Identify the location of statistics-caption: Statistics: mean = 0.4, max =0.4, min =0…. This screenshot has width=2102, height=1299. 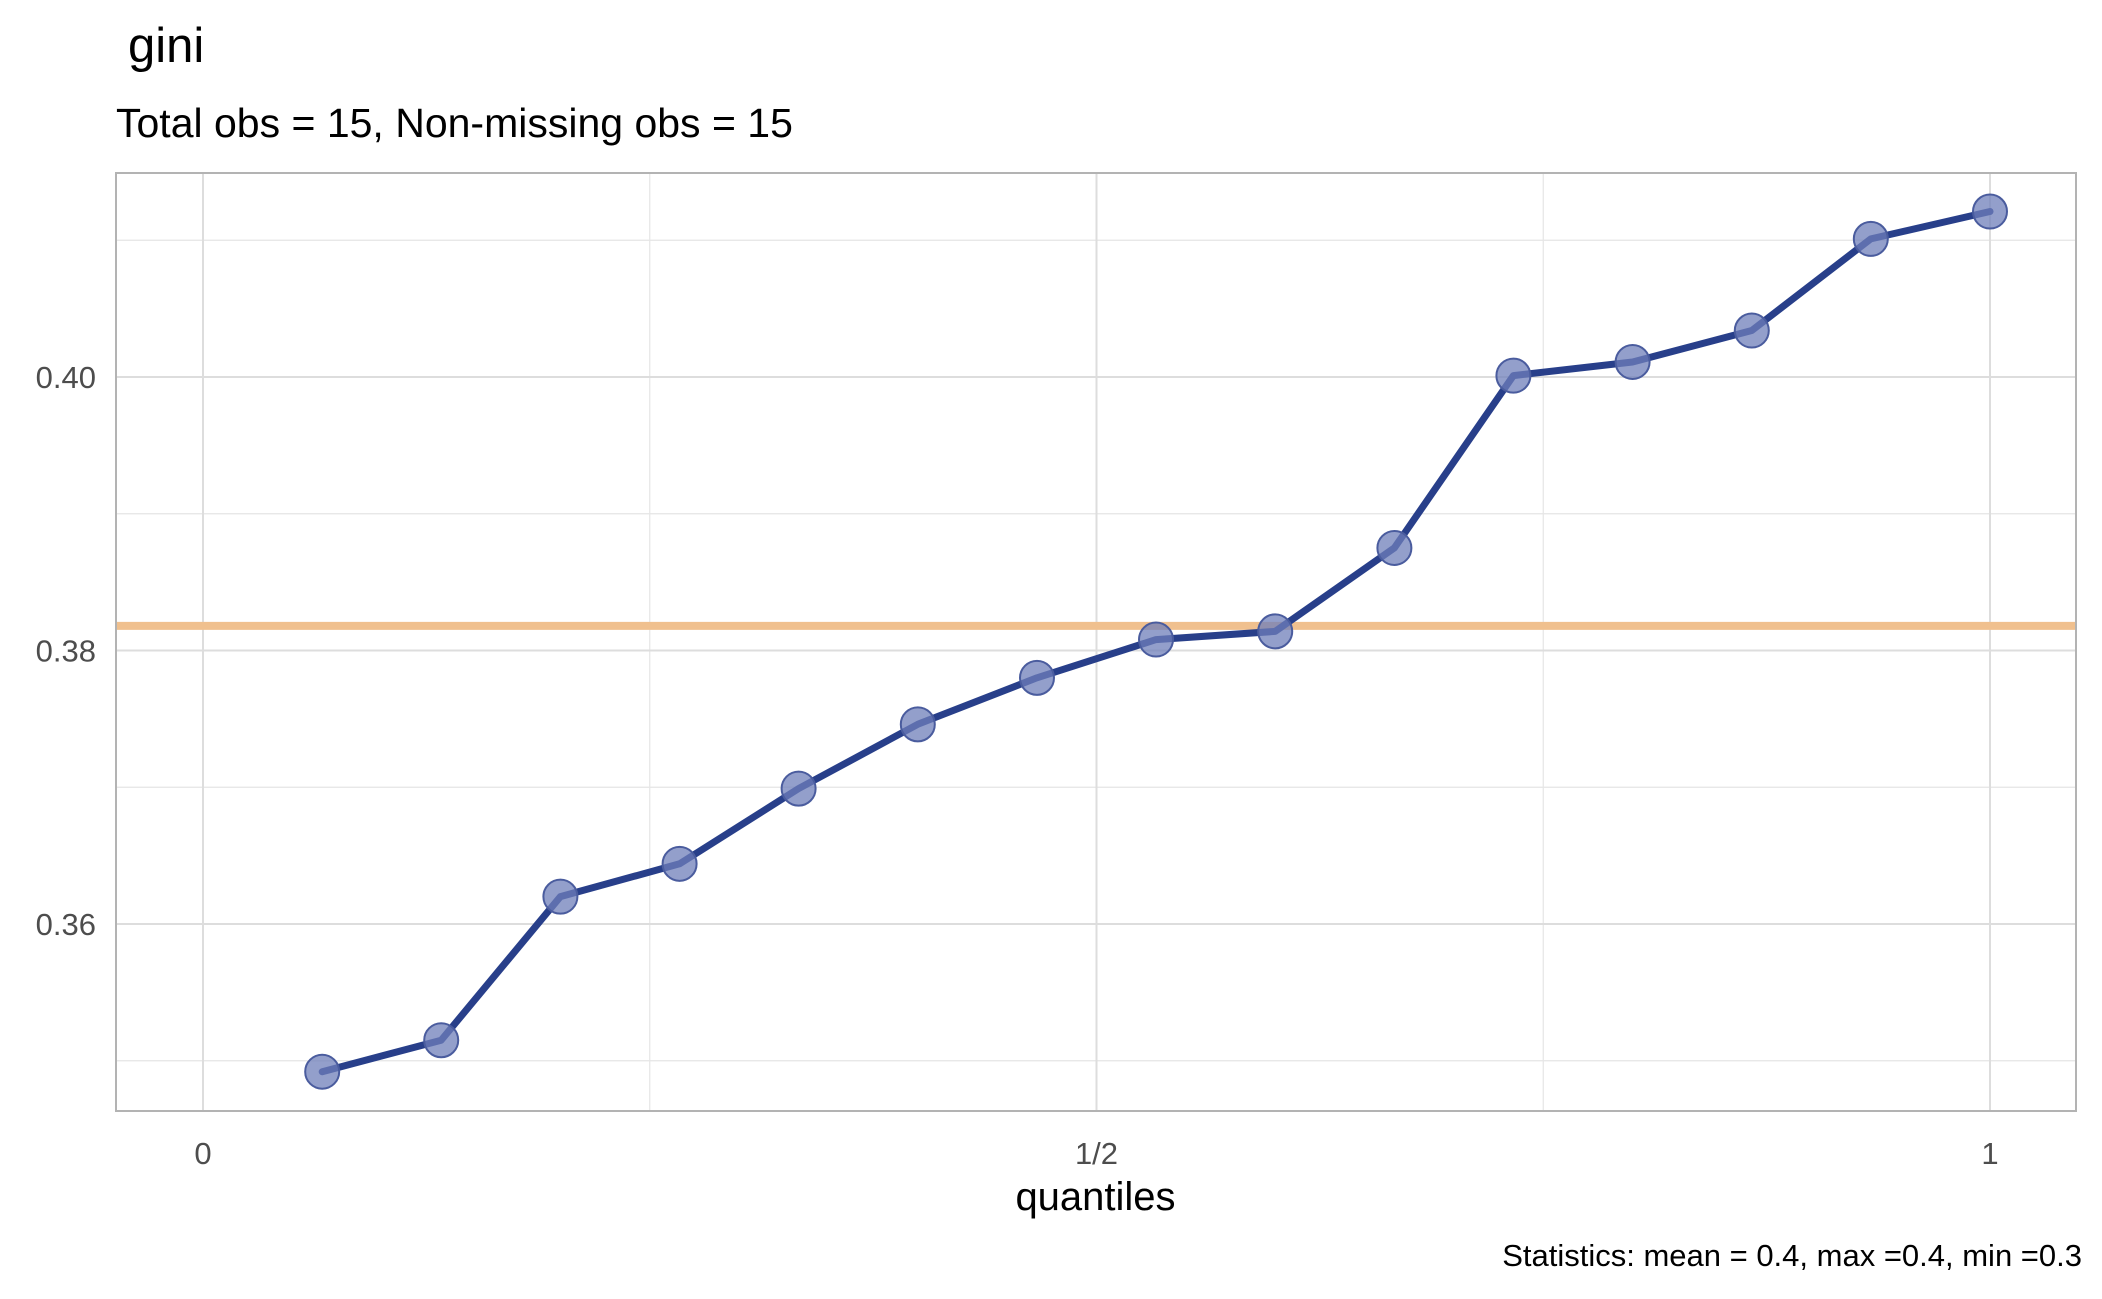
(1792, 1255).